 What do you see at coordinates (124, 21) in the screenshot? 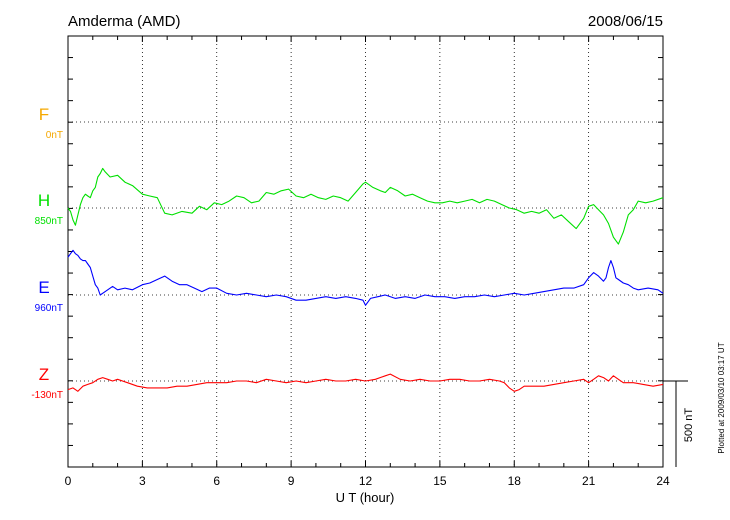
I see `chart-title: Amderma (AMD)` at bounding box center [124, 21].